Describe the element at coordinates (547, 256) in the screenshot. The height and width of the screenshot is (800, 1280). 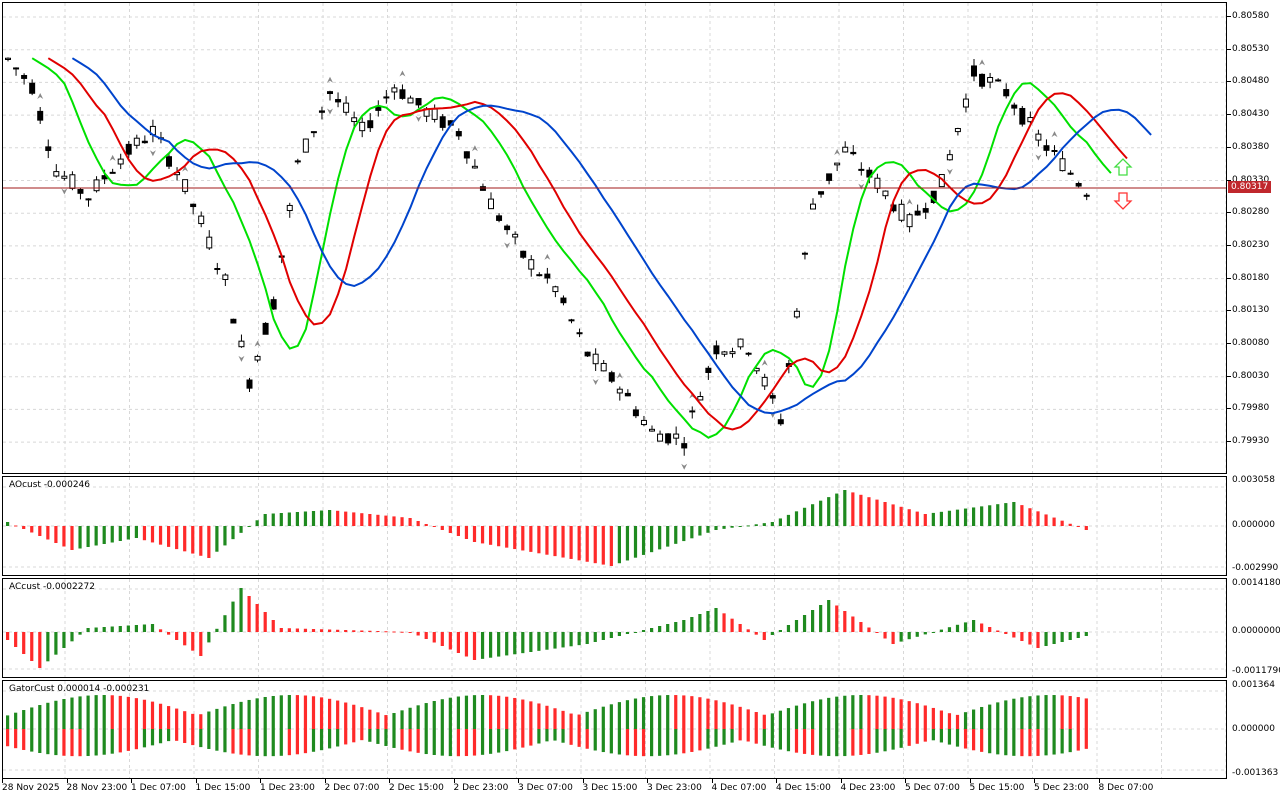
I see `fractal-up-marker` at that location.